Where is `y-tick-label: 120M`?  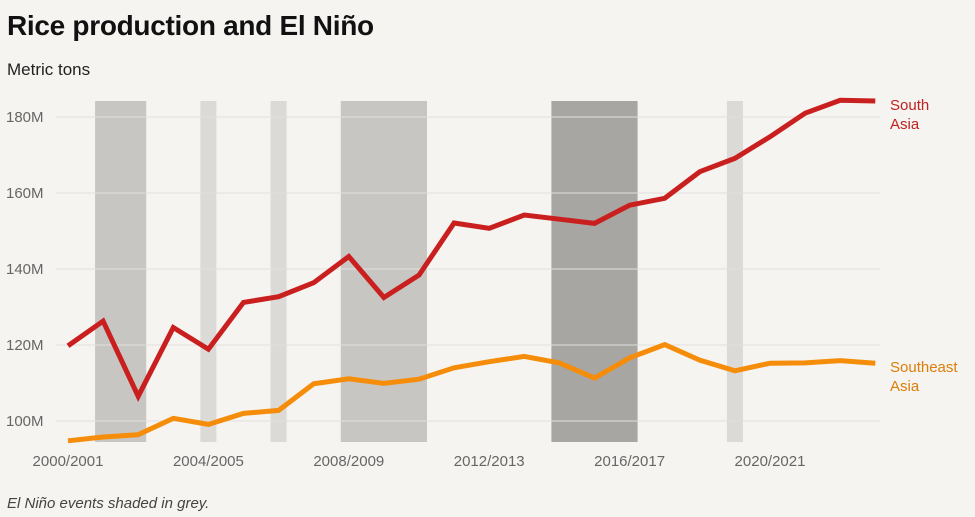
y-tick-label: 120M is located at coordinates (25, 345).